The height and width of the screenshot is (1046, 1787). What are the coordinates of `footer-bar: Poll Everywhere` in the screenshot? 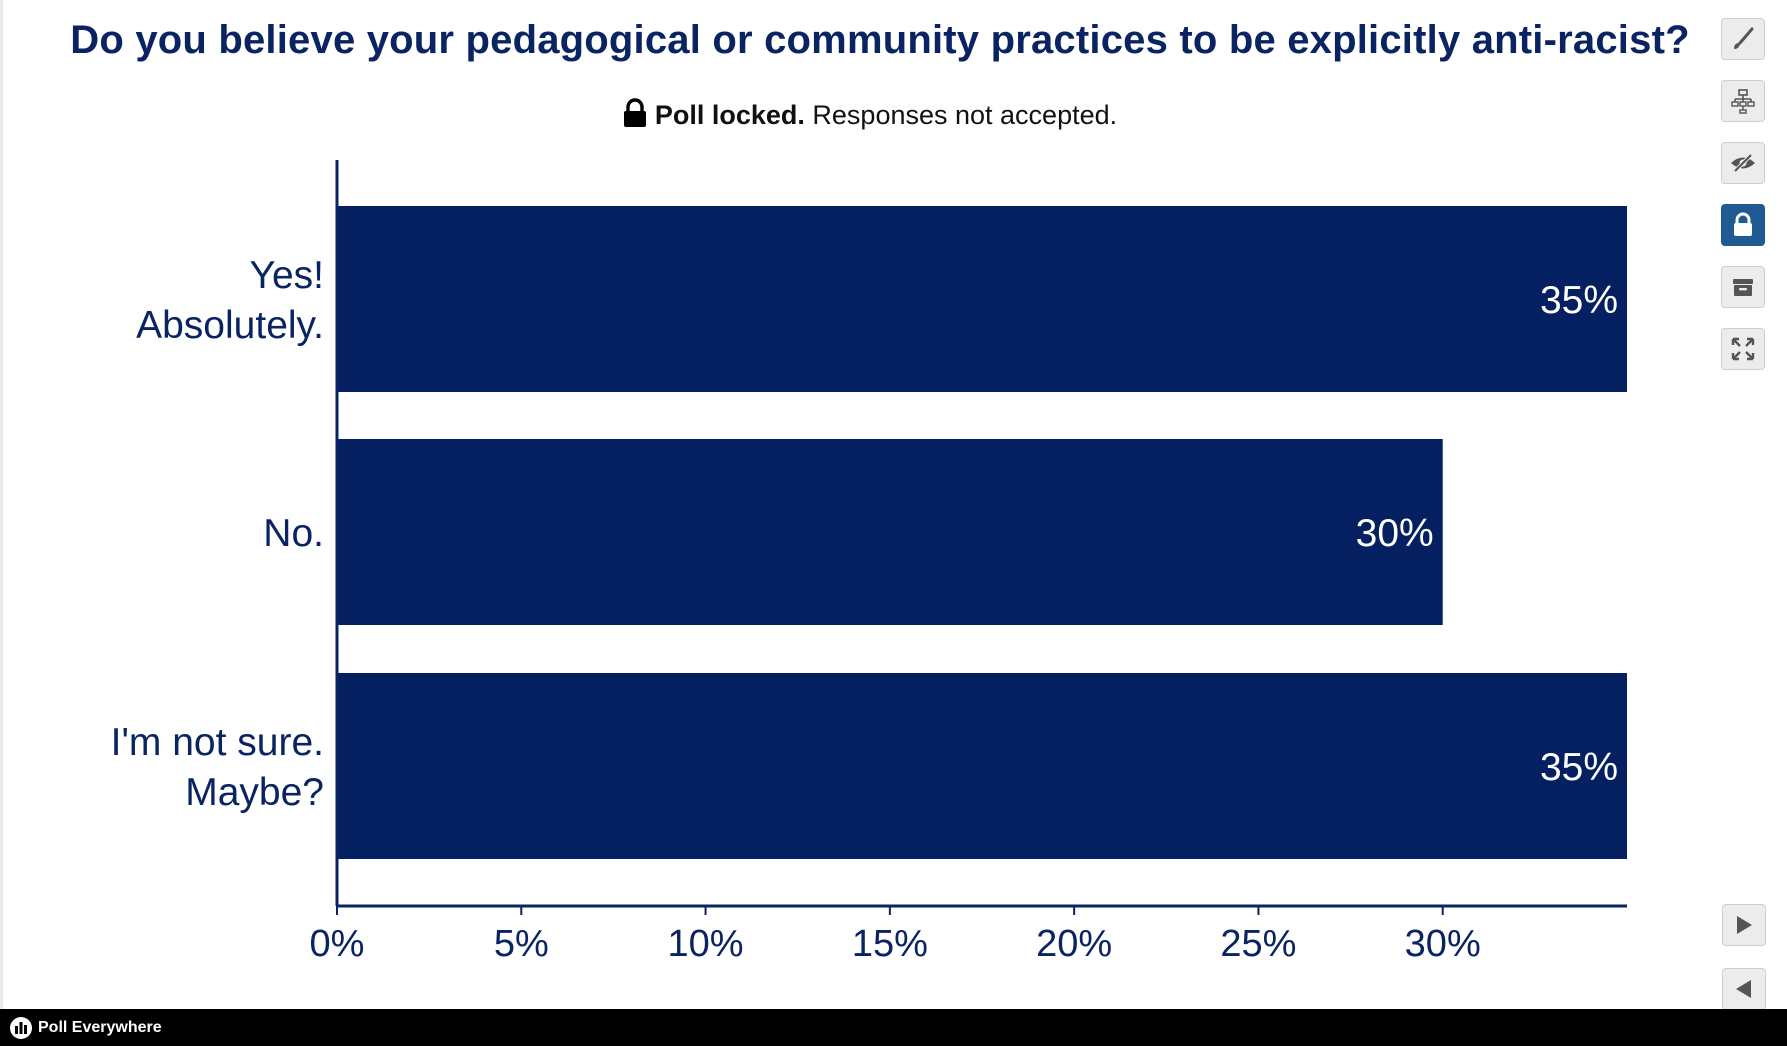 It's located at (893, 1027).